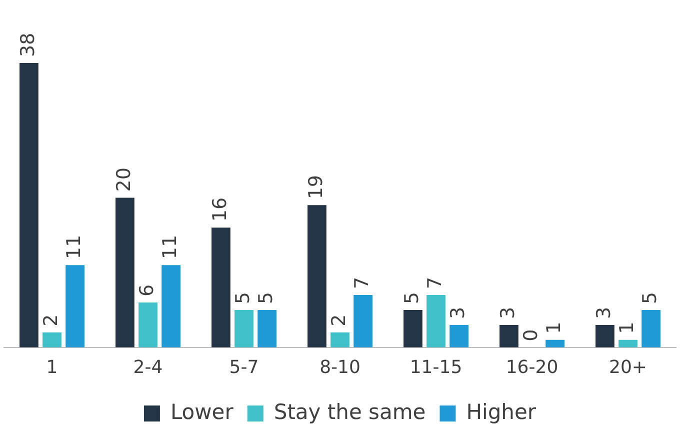 This screenshot has height=434, width=686. I want to click on x-tick-label: 1, so click(52, 367).